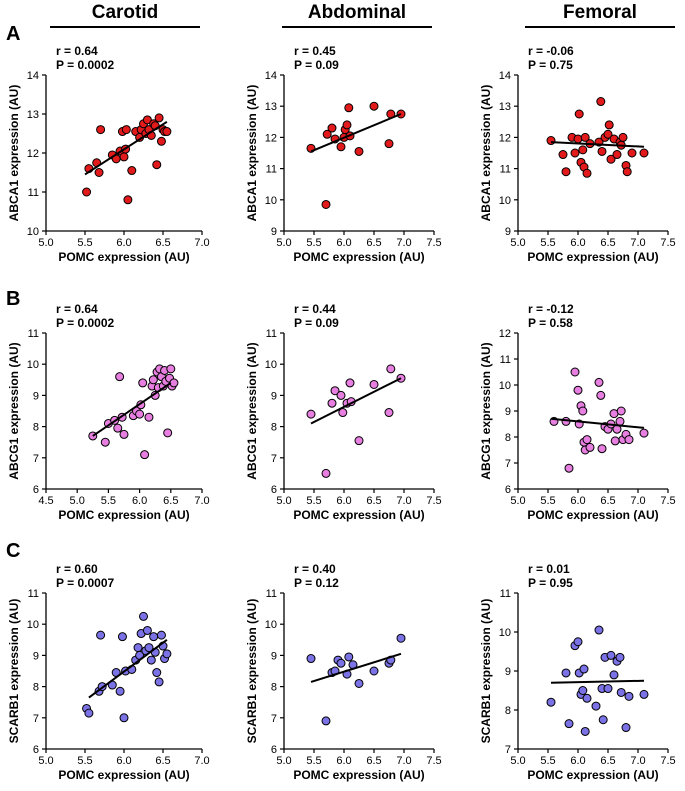  I want to click on y-axis-label: SCARB1 expression (AU), so click(14, 671).